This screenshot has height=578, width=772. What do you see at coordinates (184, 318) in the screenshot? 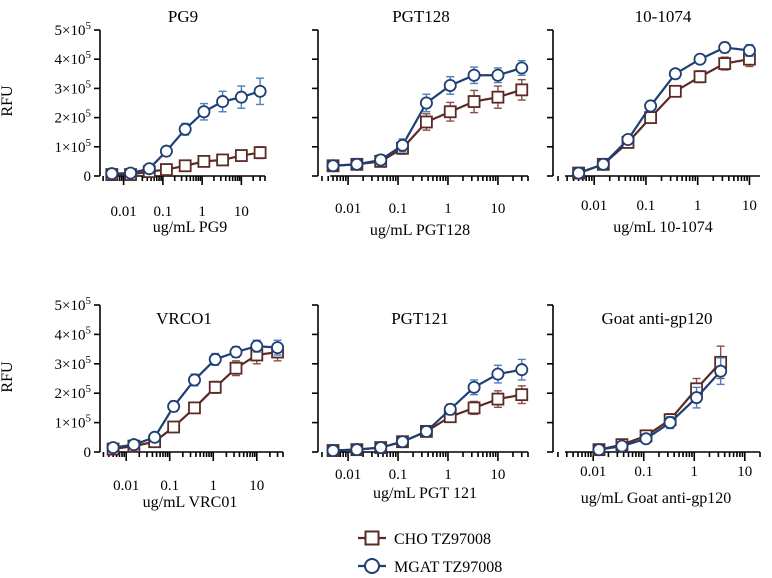
I see `panel-title: VRCO1` at bounding box center [184, 318].